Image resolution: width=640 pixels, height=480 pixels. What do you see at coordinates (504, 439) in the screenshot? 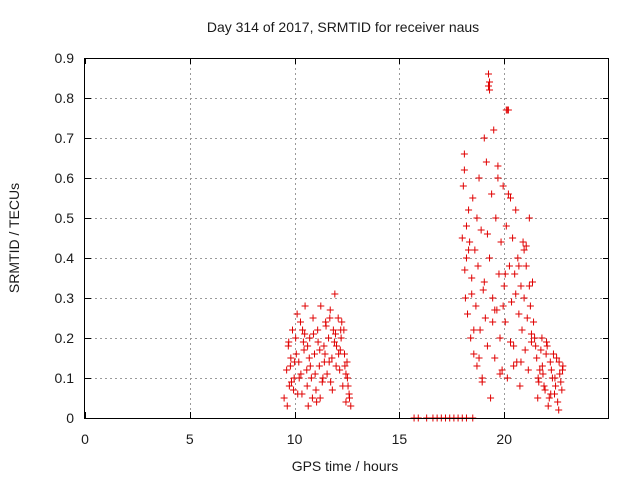
I see `x-tick-label: 20` at bounding box center [504, 439].